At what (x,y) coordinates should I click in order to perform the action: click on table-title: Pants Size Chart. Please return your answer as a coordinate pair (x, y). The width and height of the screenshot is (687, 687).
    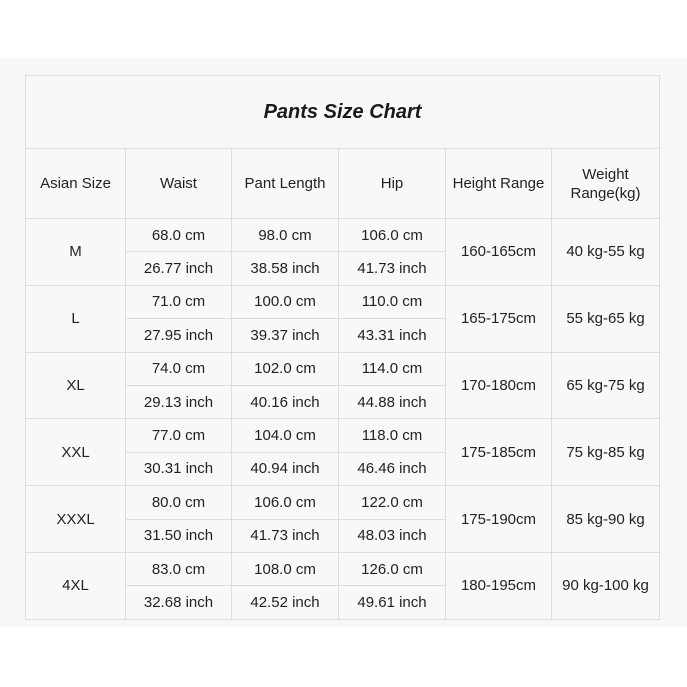
    Looking at the image, I should click on (342, 112).